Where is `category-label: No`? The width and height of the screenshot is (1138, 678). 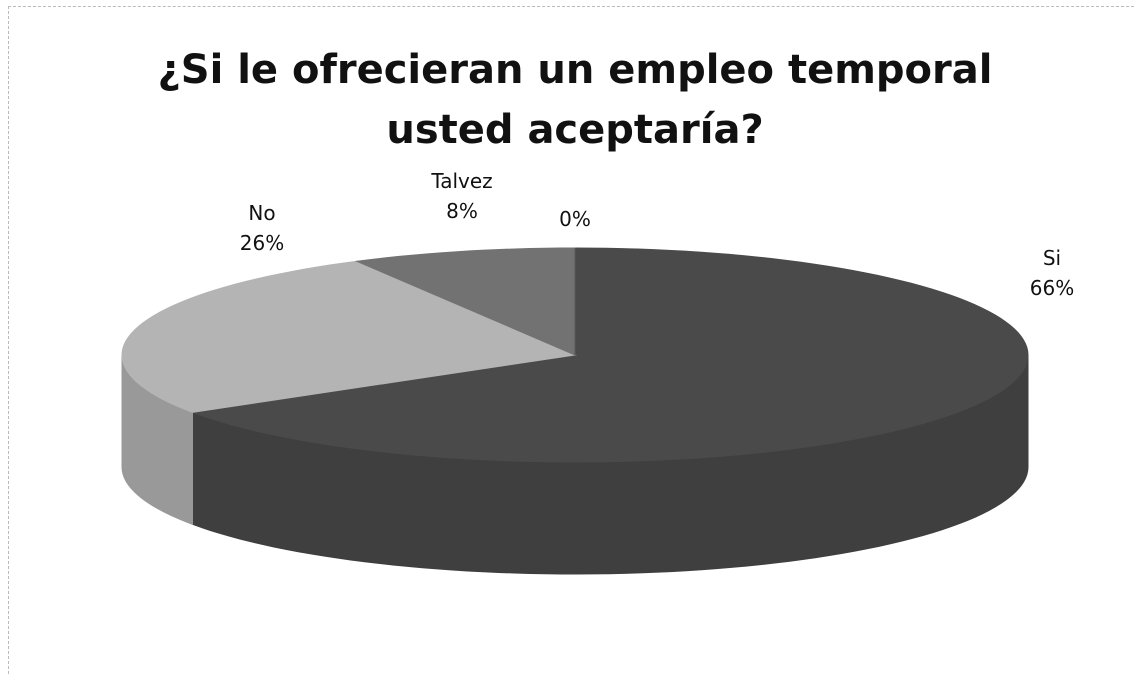
category-label: No is located at coordinates (261, 213).